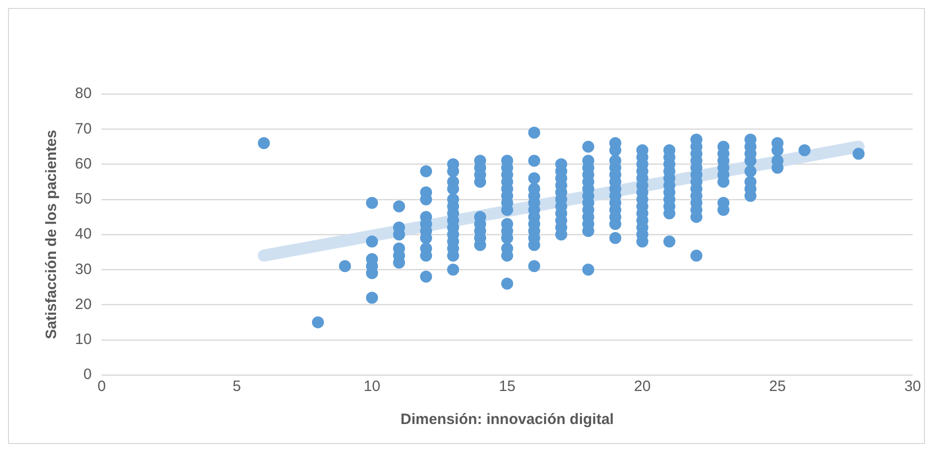  I want to click on x-tick-label: 0, so click(102, 387).